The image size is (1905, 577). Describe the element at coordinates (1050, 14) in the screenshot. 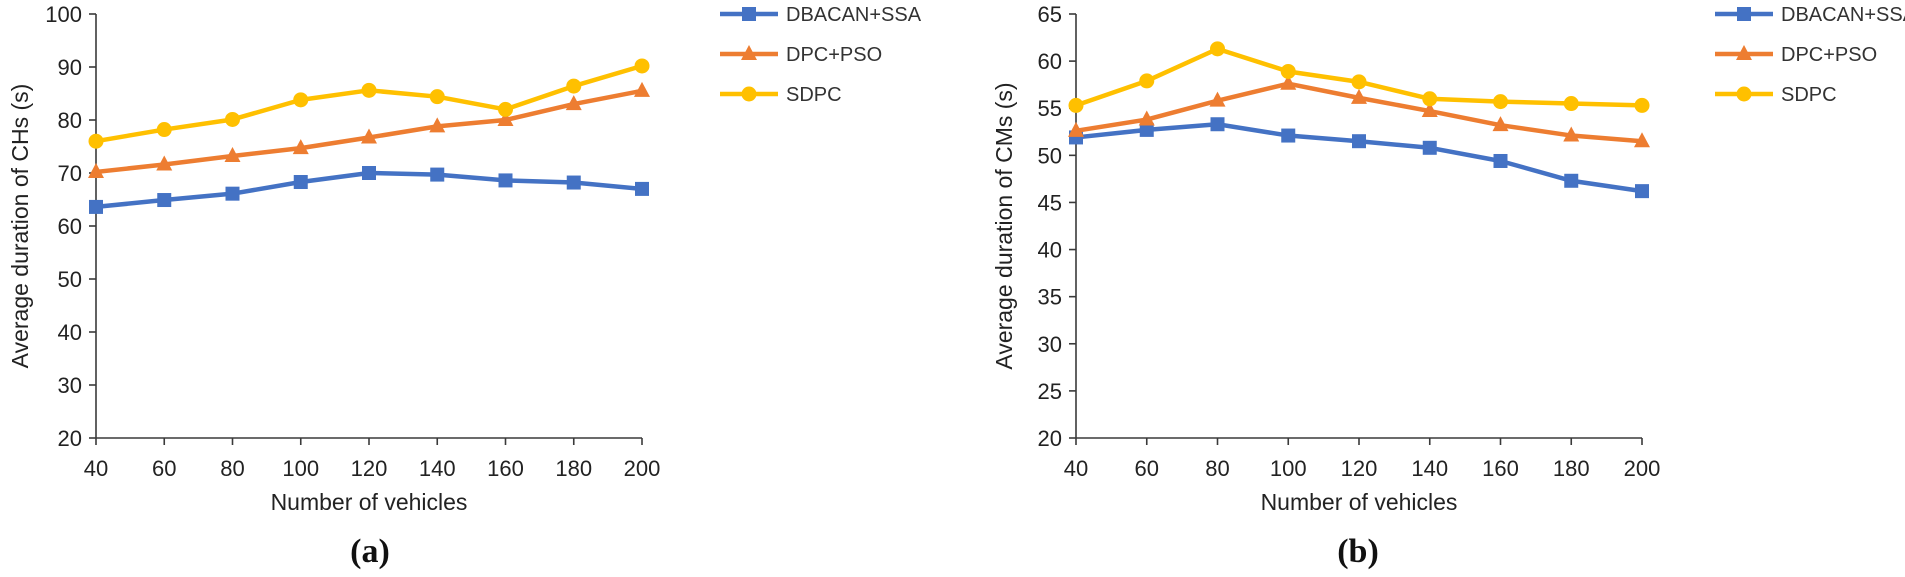

I see `y-tick-label: 65` at that location.